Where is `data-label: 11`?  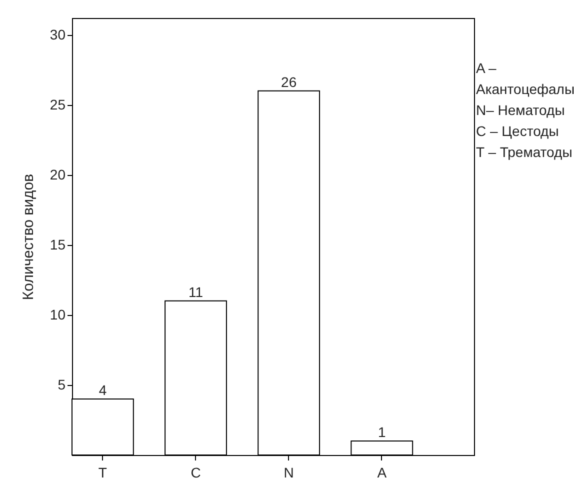 data-label: 11 is located at coordinates (196, 292).